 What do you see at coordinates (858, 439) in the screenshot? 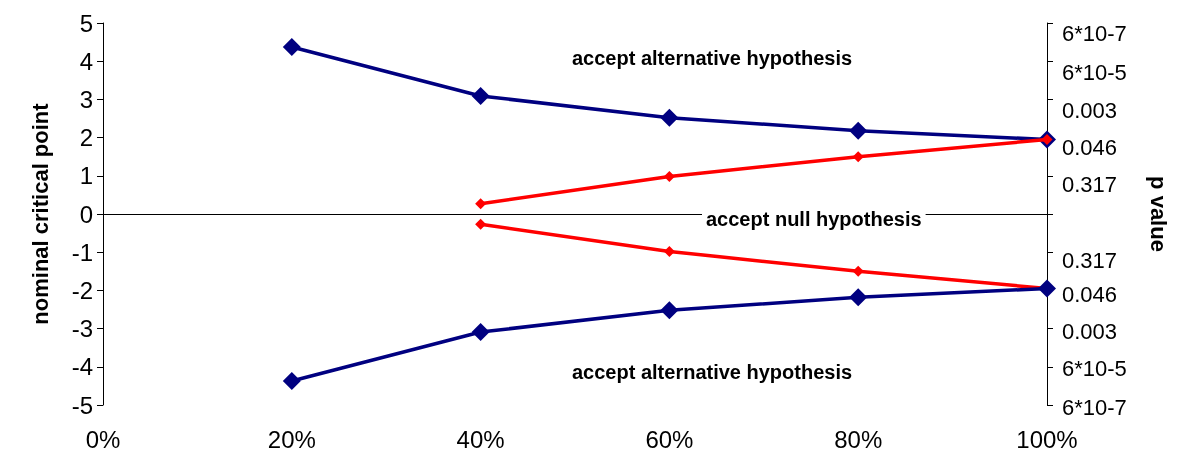
I see `x-tick-label: 80%` at bounding box center [858, 439].